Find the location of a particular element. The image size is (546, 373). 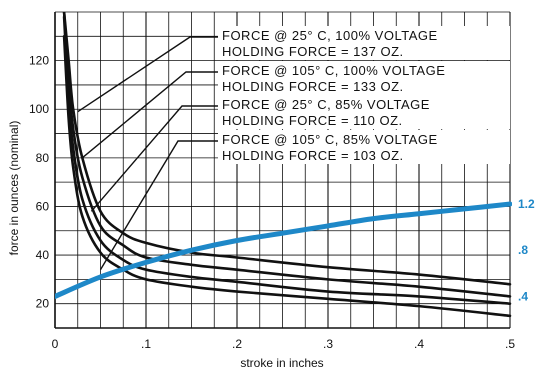

annotation-line-2: HOLDING FORCE = 110 OZ. is located at coordinates (312, 120).